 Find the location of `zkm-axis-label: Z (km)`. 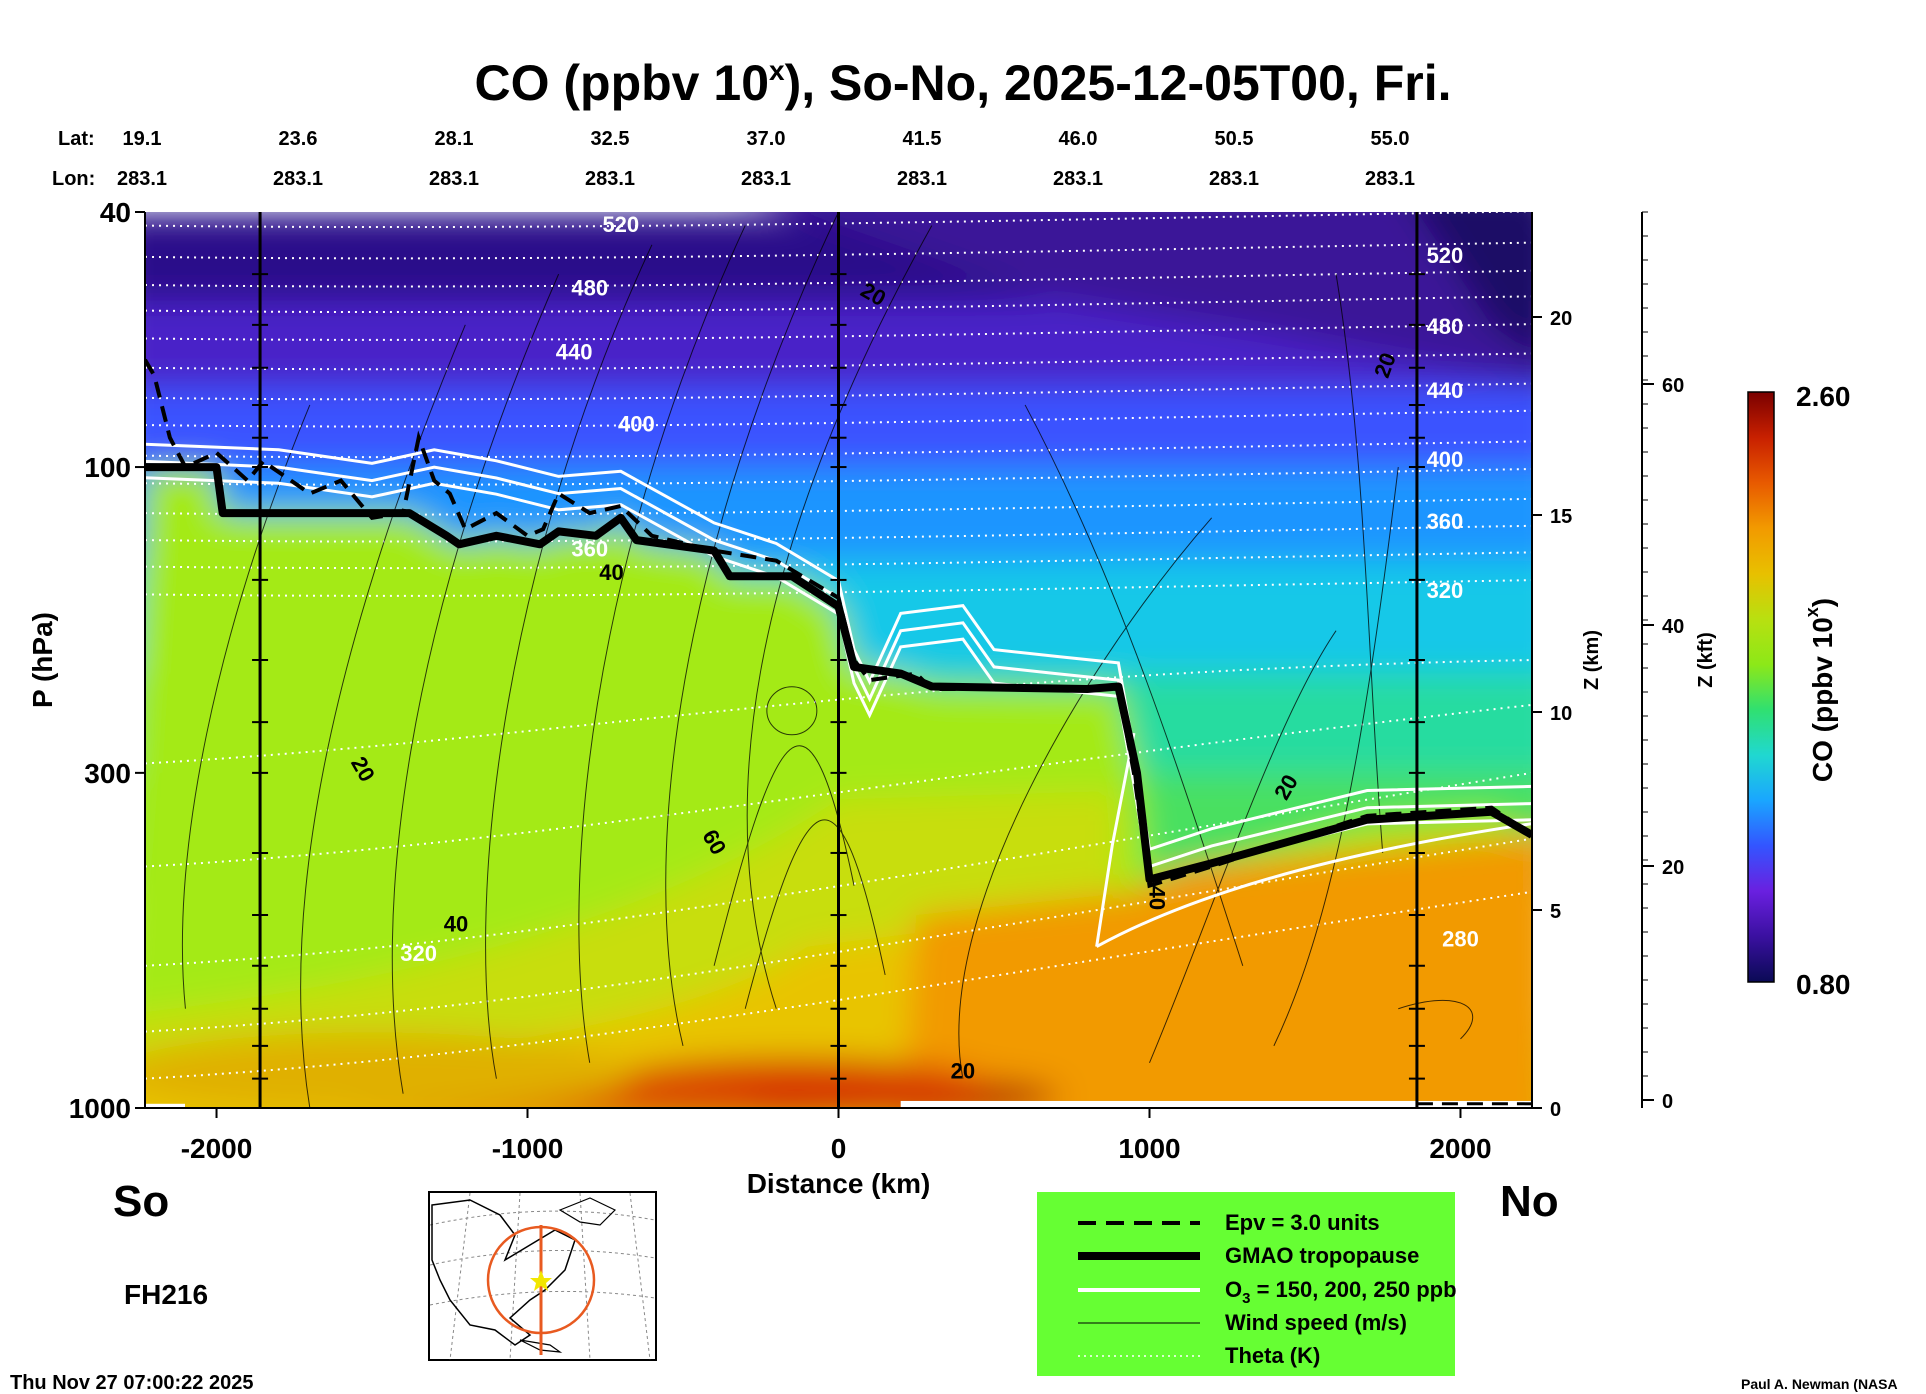

zkm-axis-label: Z (km) is located at coordinates (1592, 660).